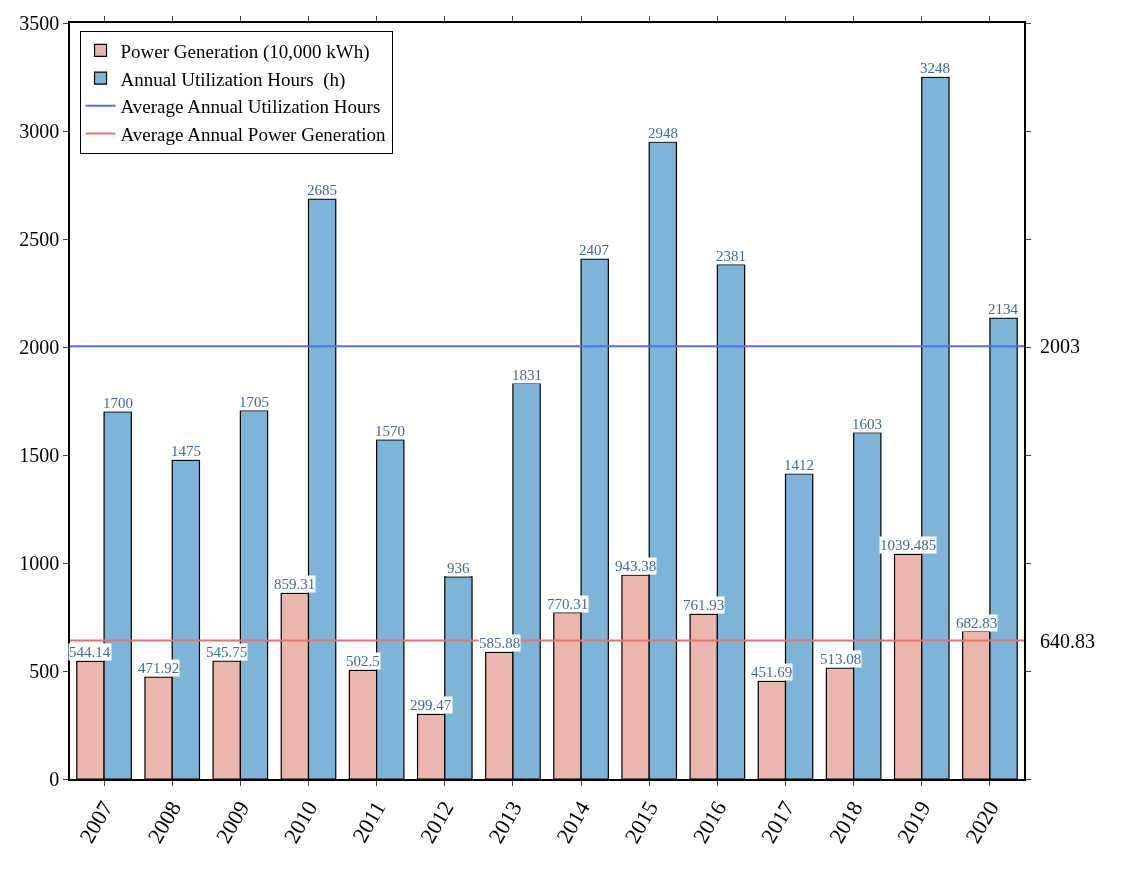 The height and width of the screenshot is (869, 1134). Describe the element at coordinates (908, 545) in the screenshot. I see `data-label: 1039.485` at that location.